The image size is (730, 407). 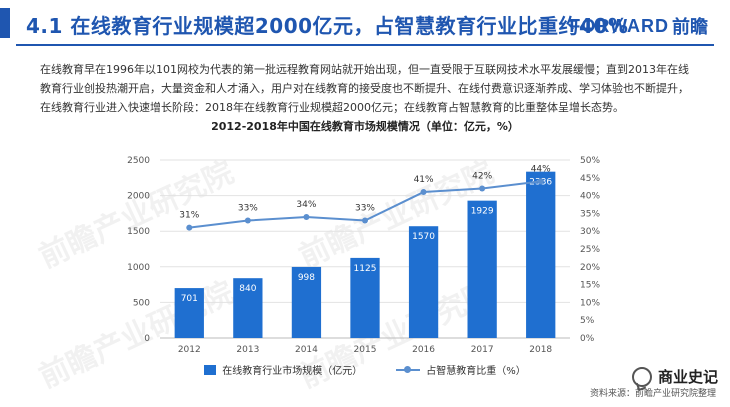 What do you see at coordinates (306, 278) in the screenshot?
I see `bar-value-label: 998` at bounding box center [306, 278].